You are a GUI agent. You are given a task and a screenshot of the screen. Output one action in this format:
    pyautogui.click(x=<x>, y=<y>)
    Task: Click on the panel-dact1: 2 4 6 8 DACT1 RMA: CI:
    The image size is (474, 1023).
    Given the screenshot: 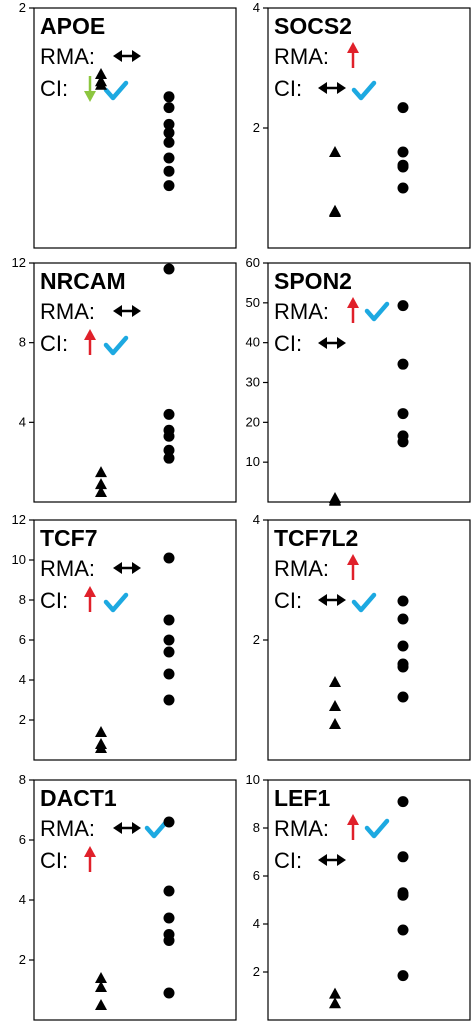 What is the action you would take?
    pyautogui.click(x=128, y=896)
    